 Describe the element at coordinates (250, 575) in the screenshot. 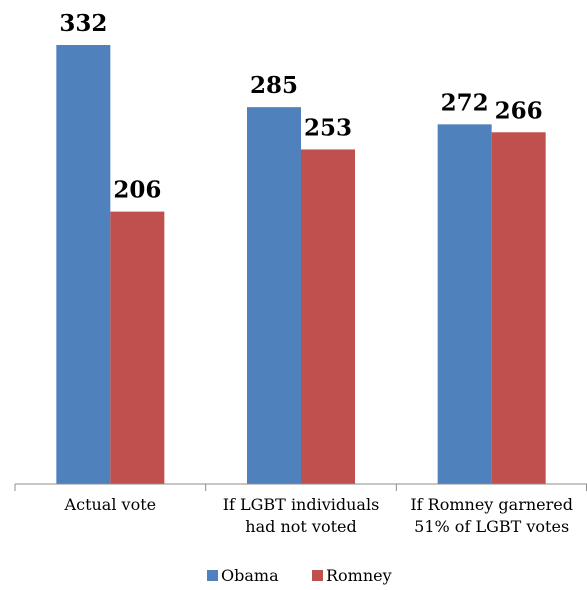

I see `legend-label-obama: Obama` at that location.